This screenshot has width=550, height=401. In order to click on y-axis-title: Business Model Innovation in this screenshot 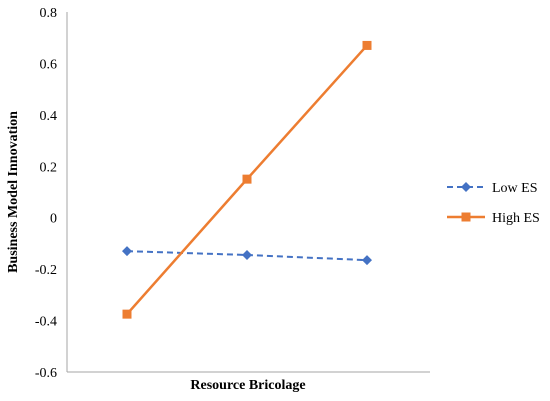, I will do `click(13, 192)`.